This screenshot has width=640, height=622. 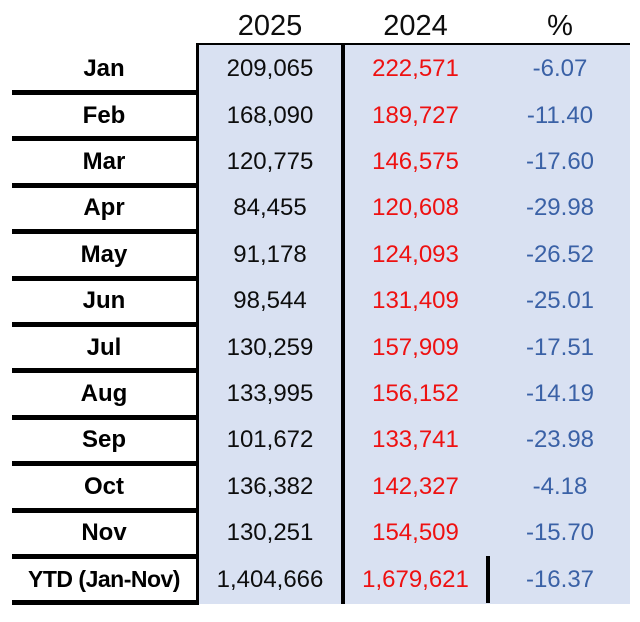 I want to click on table-row-apr: Apr 84,455 120,608 -29.98, so click(x=320, y=208).